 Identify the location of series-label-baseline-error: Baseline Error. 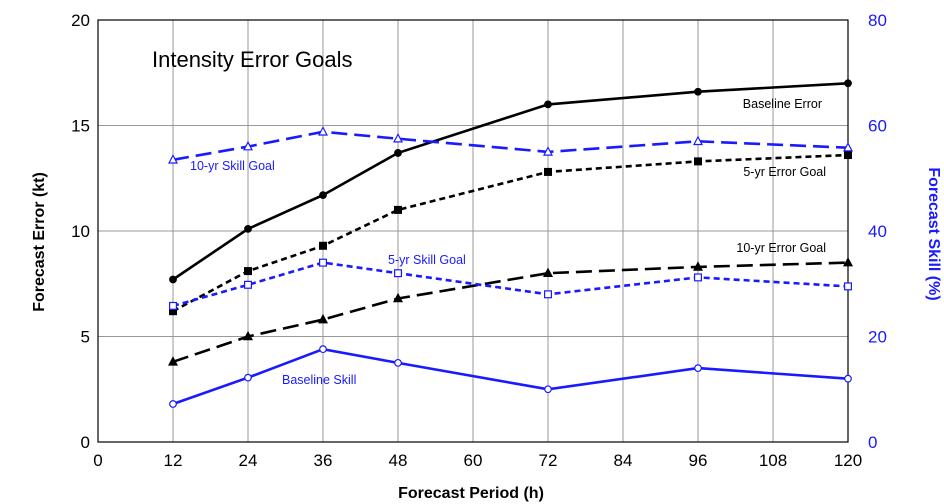
(782, 104).